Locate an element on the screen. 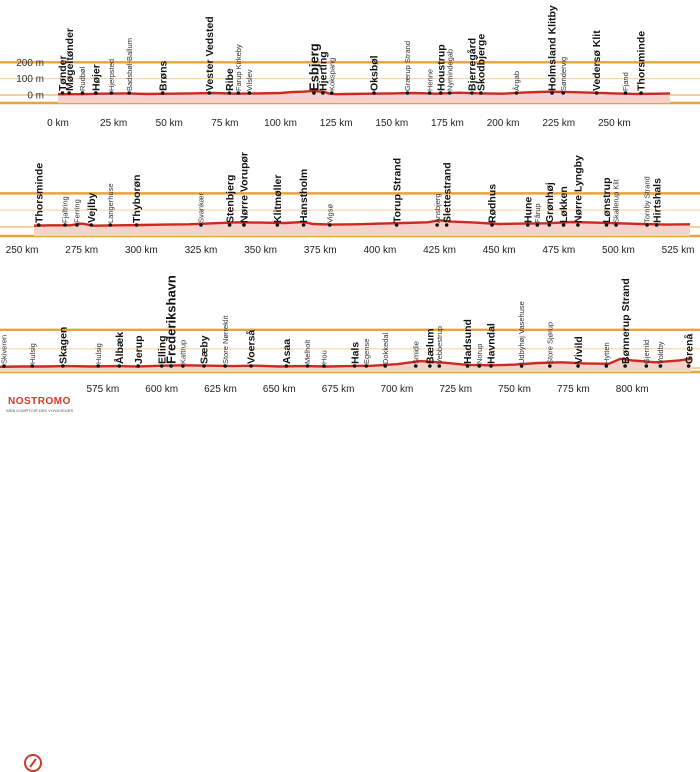  place-label: Asaa is located at coordinates (287, 351).